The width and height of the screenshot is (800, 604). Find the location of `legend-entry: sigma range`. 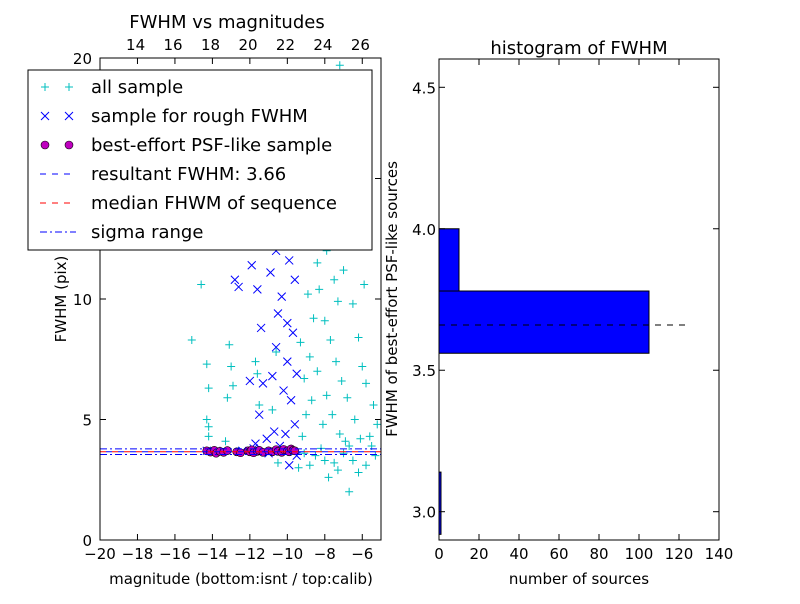

legend-entry: sigma range is located at coordinates (121, 232).